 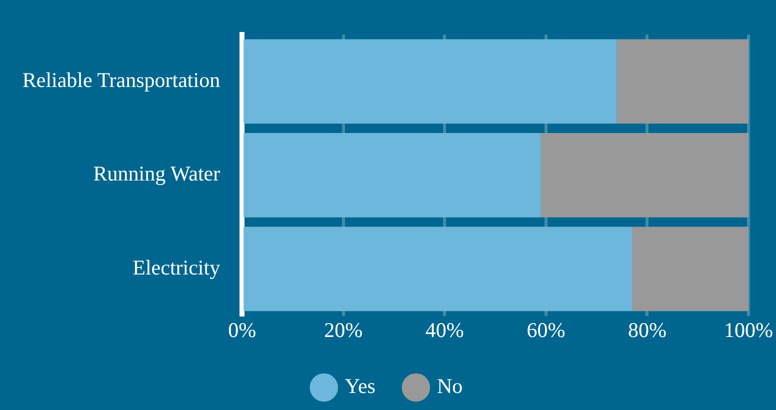 What do you see at coordinates (121, 80) in the screenshot?
I see `y-tick-label: Reliable Transportation` at bounding box center [121, 80].